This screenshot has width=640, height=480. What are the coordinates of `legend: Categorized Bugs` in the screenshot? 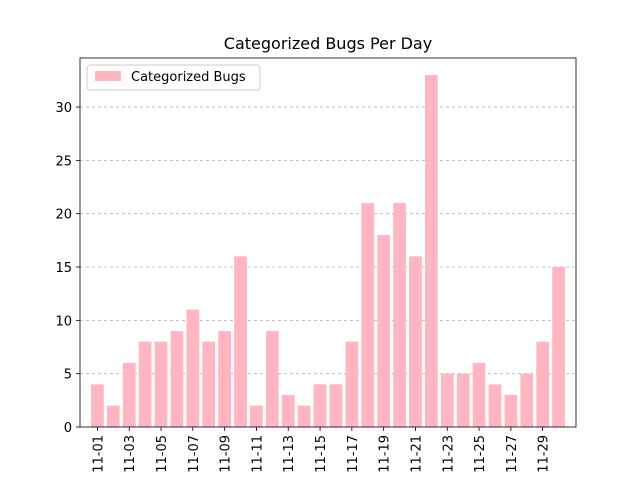 It's located at (173, 77).